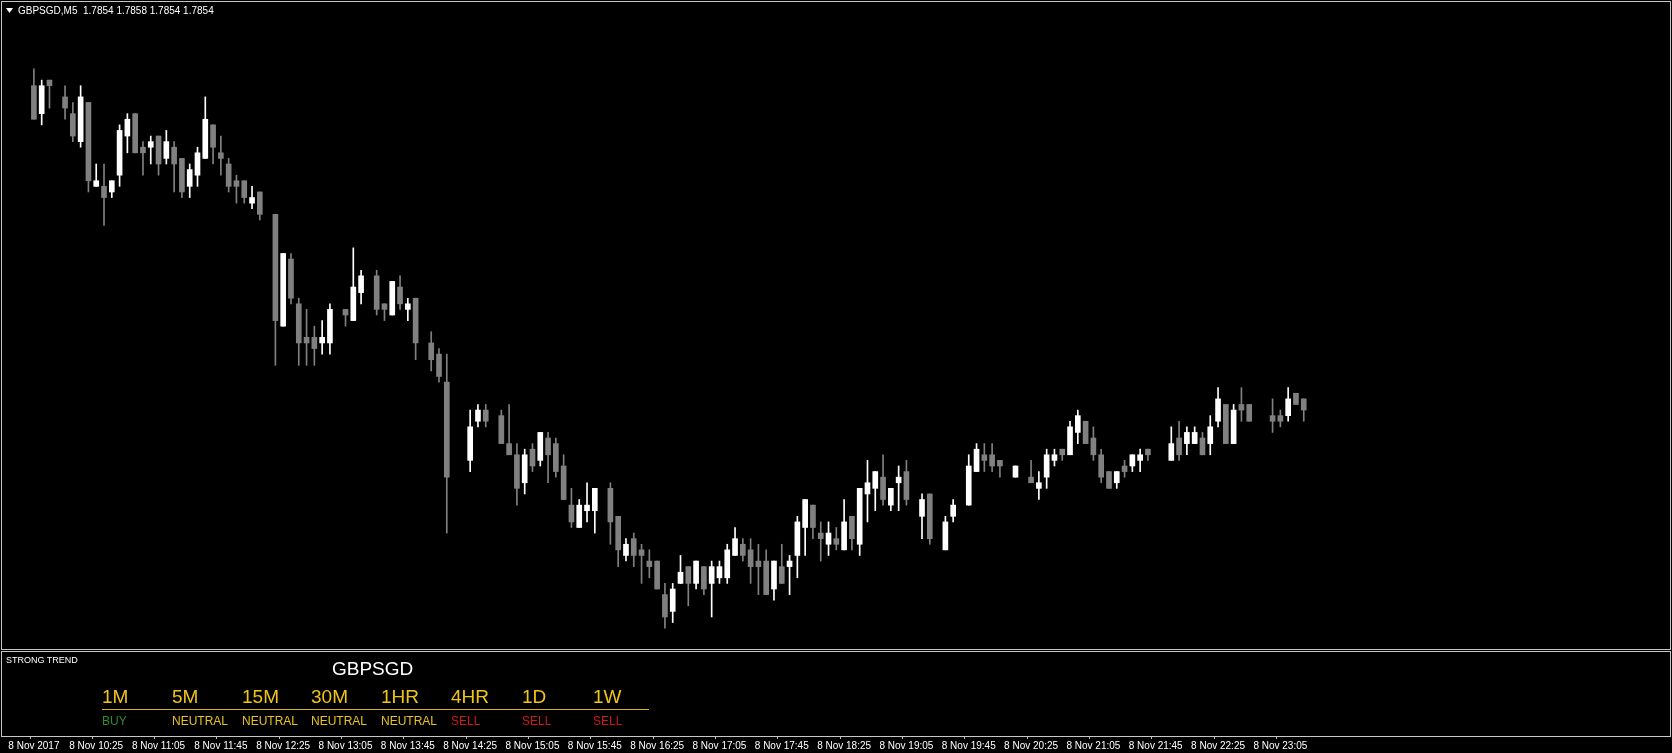 This screenshot has width=1672, height=753. I want to click on text: BUY, so click(114, 721).